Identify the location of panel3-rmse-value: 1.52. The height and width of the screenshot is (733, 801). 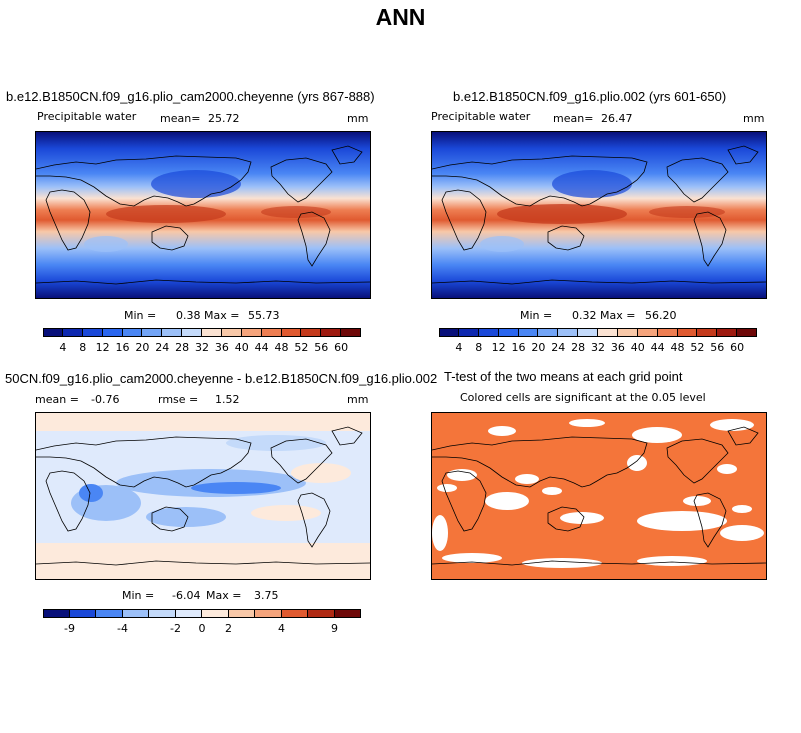
(227, 399).